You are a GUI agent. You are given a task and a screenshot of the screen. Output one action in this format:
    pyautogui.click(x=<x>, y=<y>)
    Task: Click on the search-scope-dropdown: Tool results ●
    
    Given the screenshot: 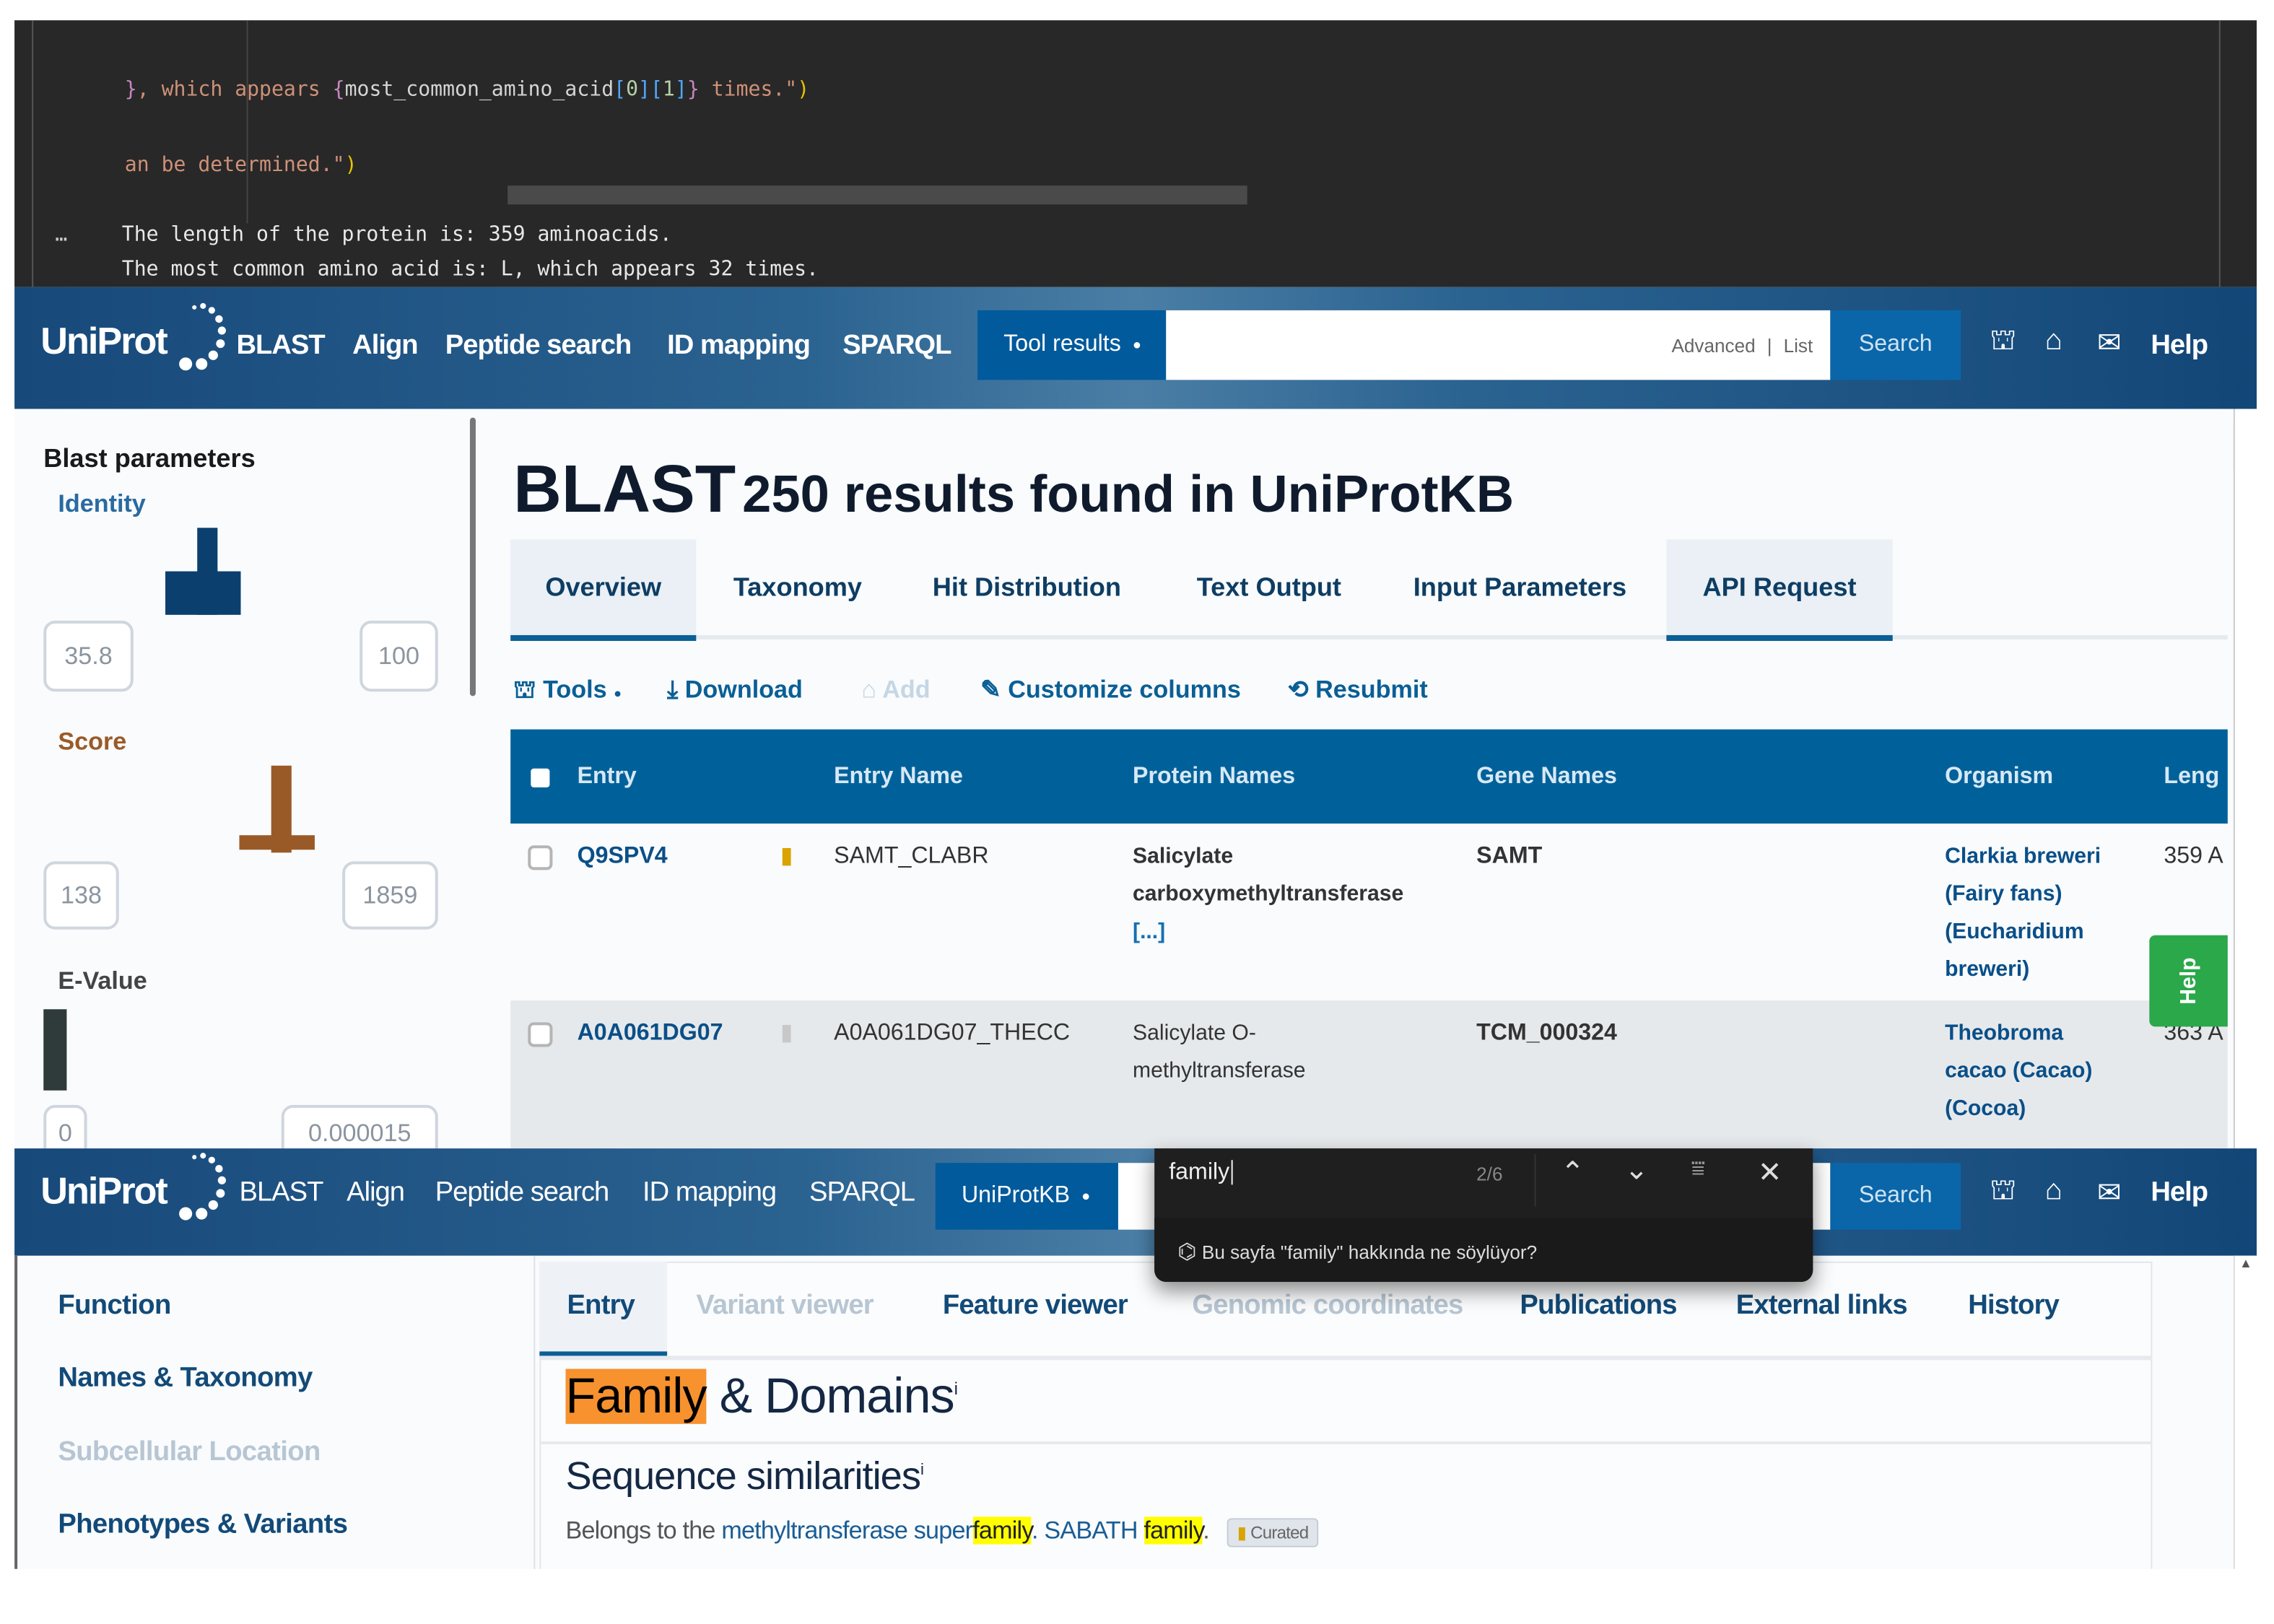 What is the action you would take?
    pyautogui.click(x=1072, y=345)
    